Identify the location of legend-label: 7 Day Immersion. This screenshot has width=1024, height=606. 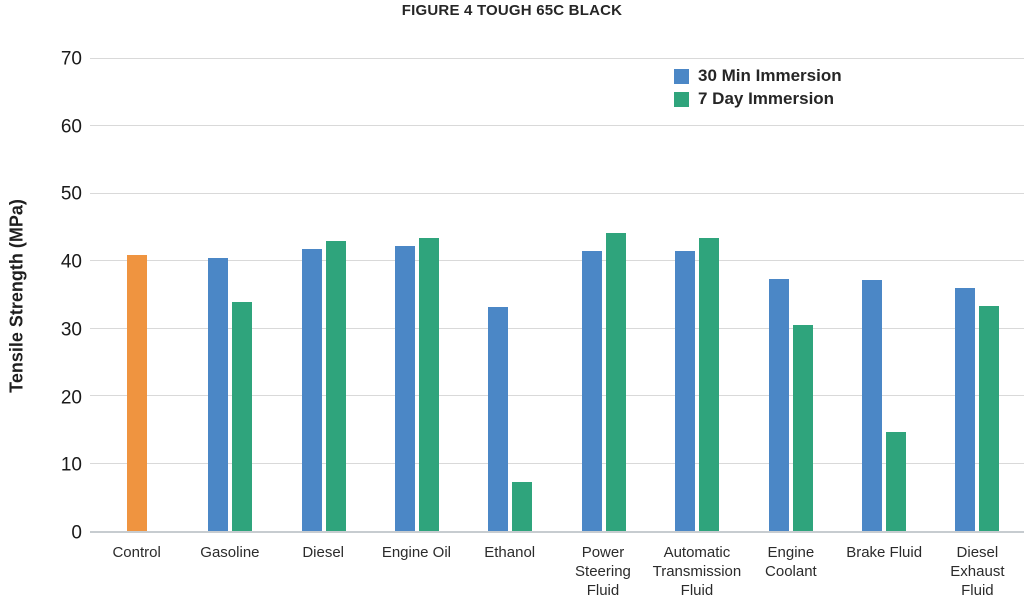
(766, 98).